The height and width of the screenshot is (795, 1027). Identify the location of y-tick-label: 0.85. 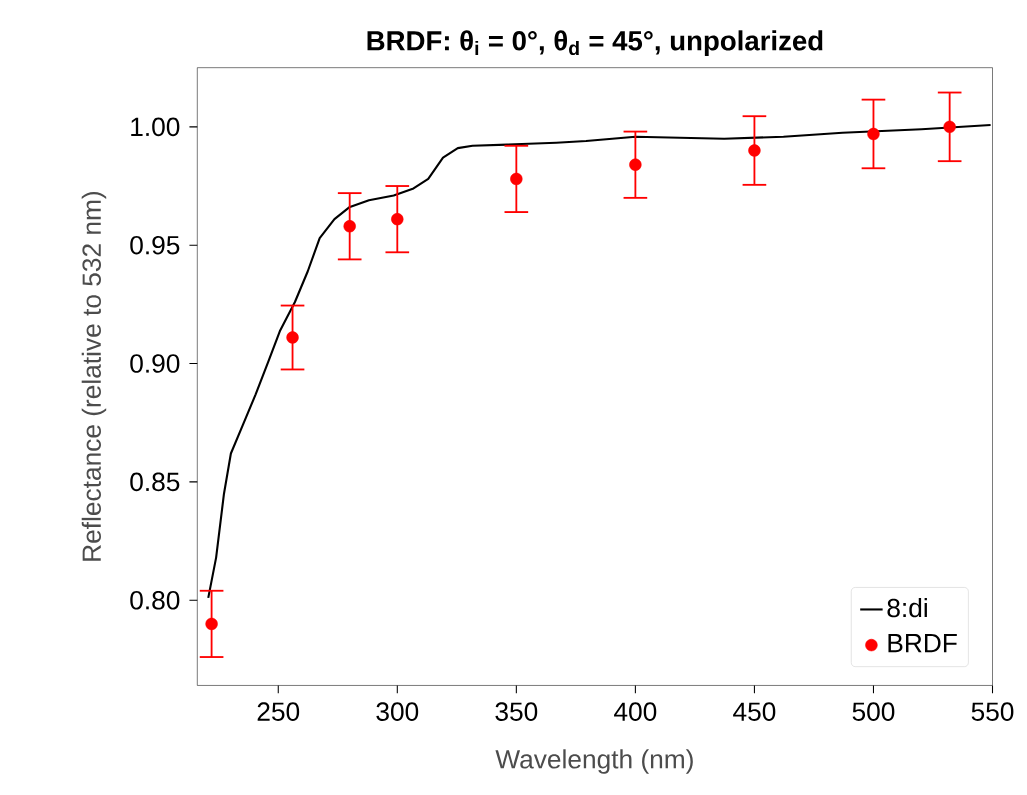
(155, 482).